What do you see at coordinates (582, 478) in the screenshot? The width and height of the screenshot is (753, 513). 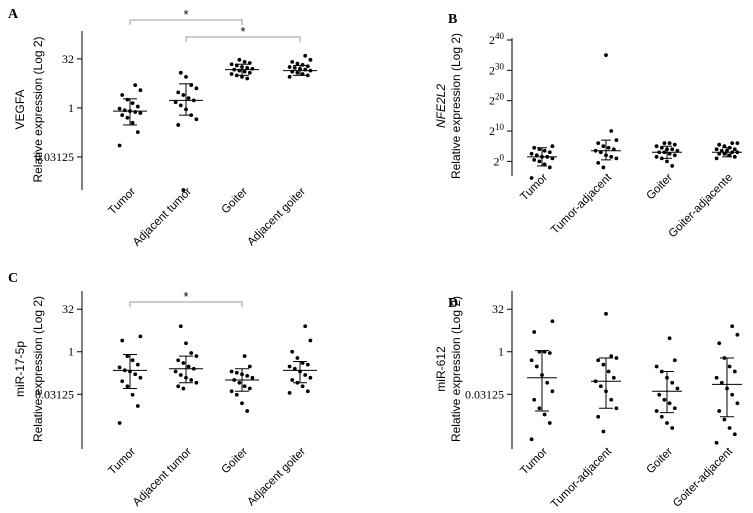 I see `category-label-tumor-adjacent: Tumor-adjacent` at bounding box center [582, 478].